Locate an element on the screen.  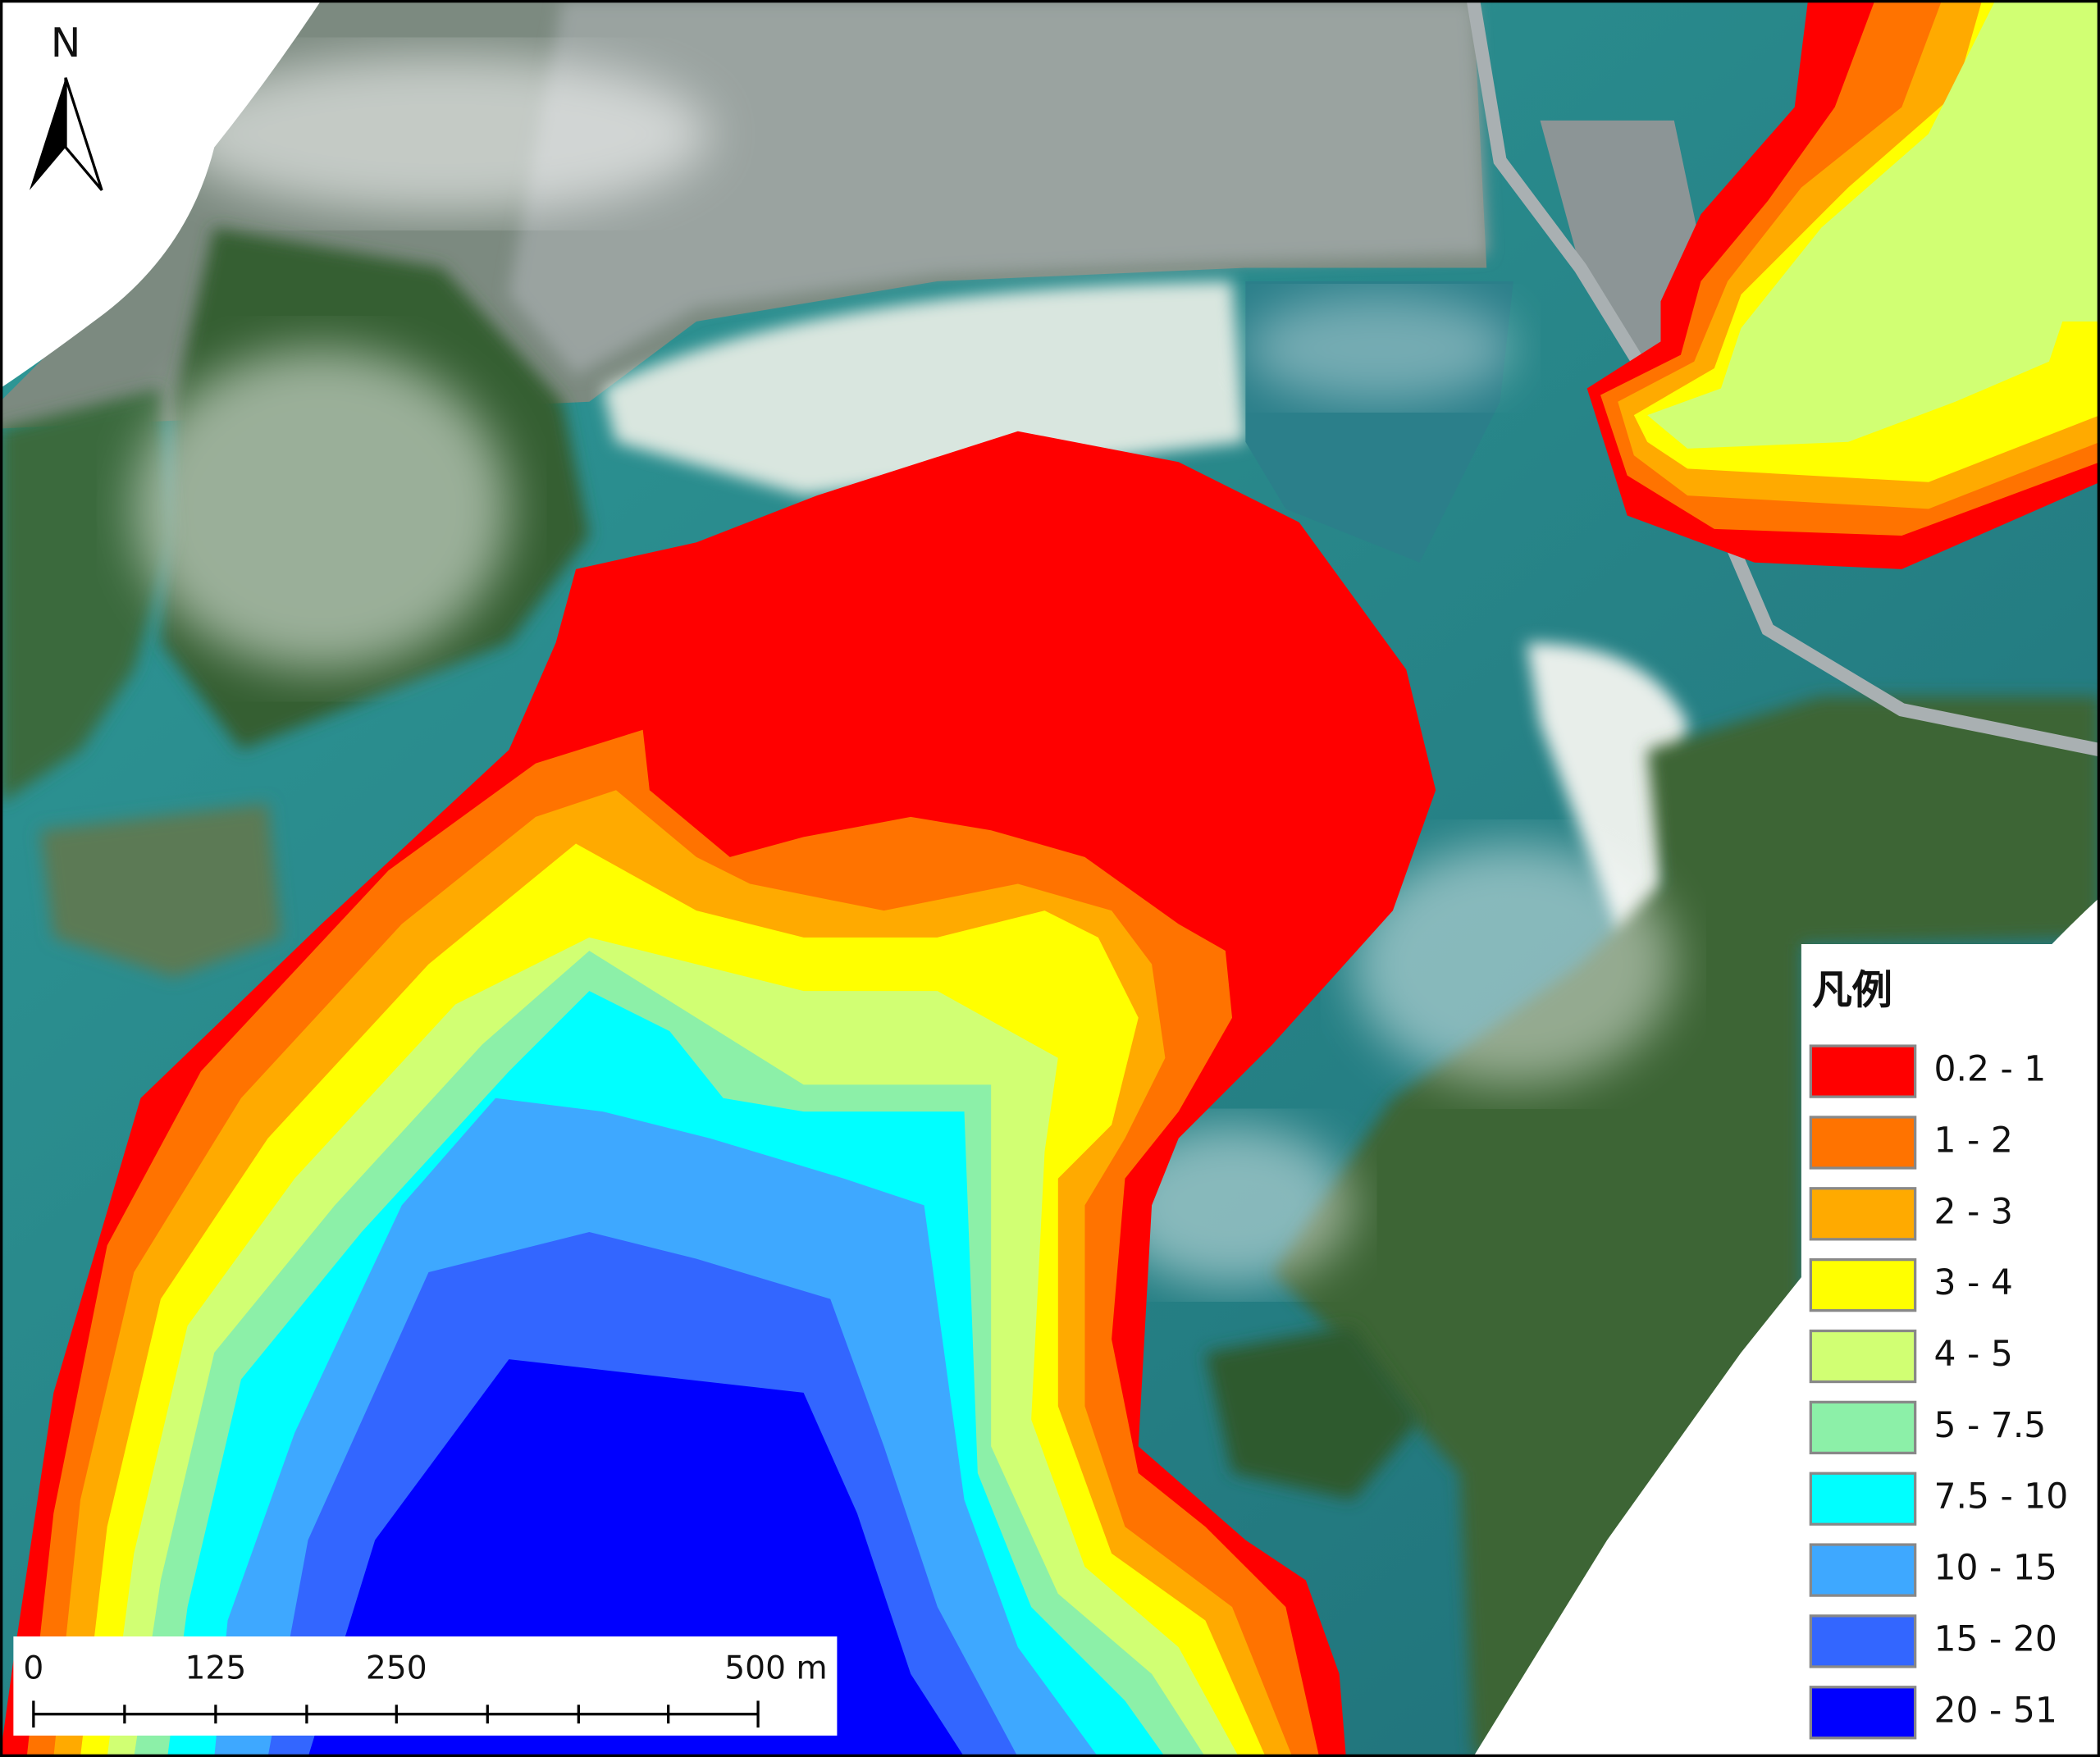
north-arrow: N is located at coordinates (66, 105).